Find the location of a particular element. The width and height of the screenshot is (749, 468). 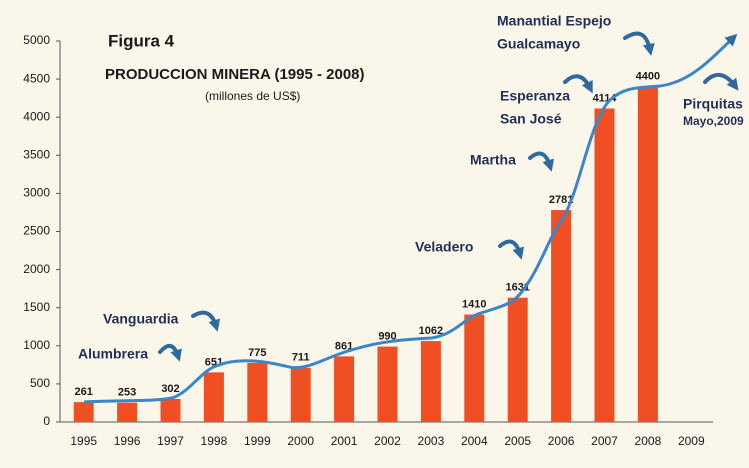

data-label: 261 is located at coordinates (84, 392).